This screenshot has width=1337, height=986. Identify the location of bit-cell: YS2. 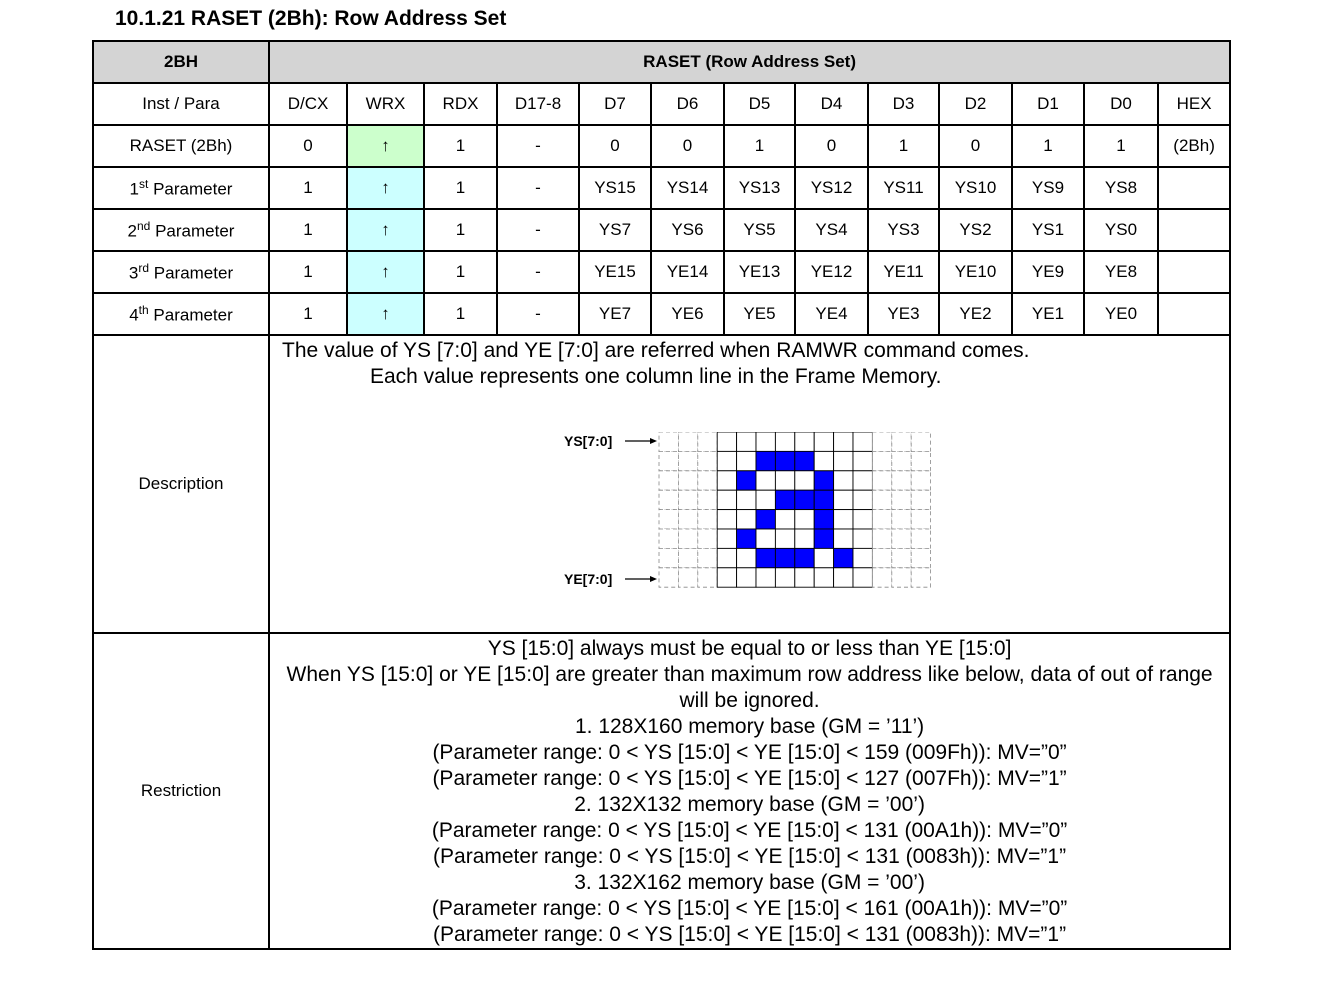
(975, 230).